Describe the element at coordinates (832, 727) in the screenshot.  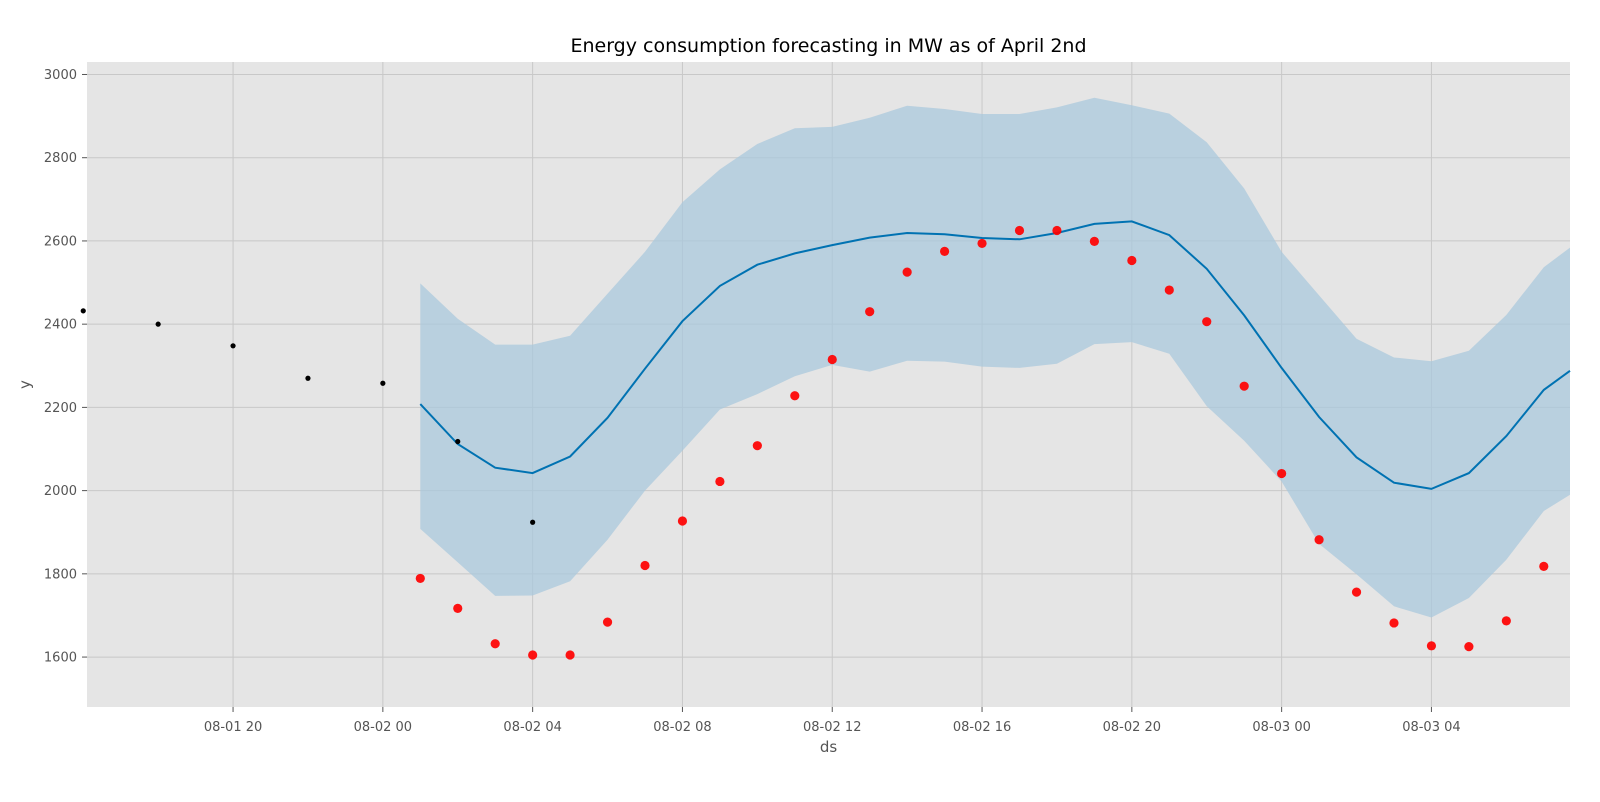
I see `x-tick-label: 08-02 12` at that location.